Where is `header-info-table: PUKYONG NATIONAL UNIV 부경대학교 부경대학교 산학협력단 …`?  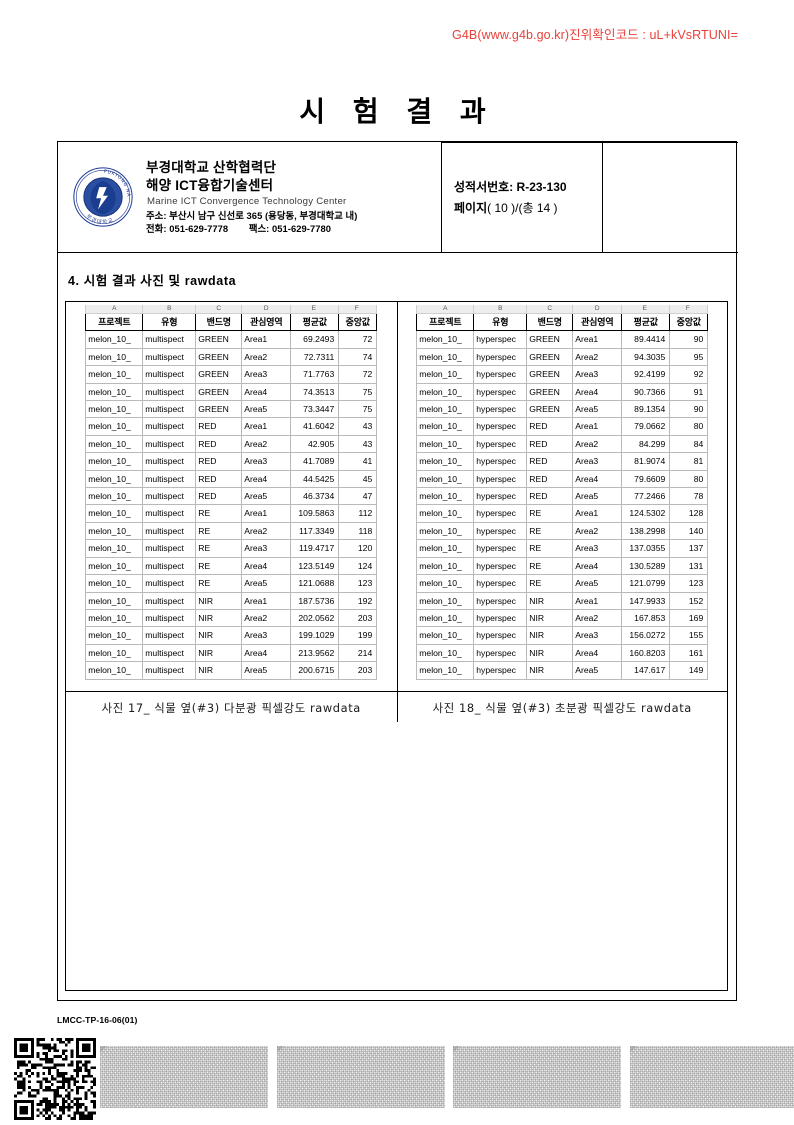
header-info-table: PUKYONG NATIONAL UNIV 부경대학교 부경대학교 산학협력단 … is located at coordinates (398, 197).